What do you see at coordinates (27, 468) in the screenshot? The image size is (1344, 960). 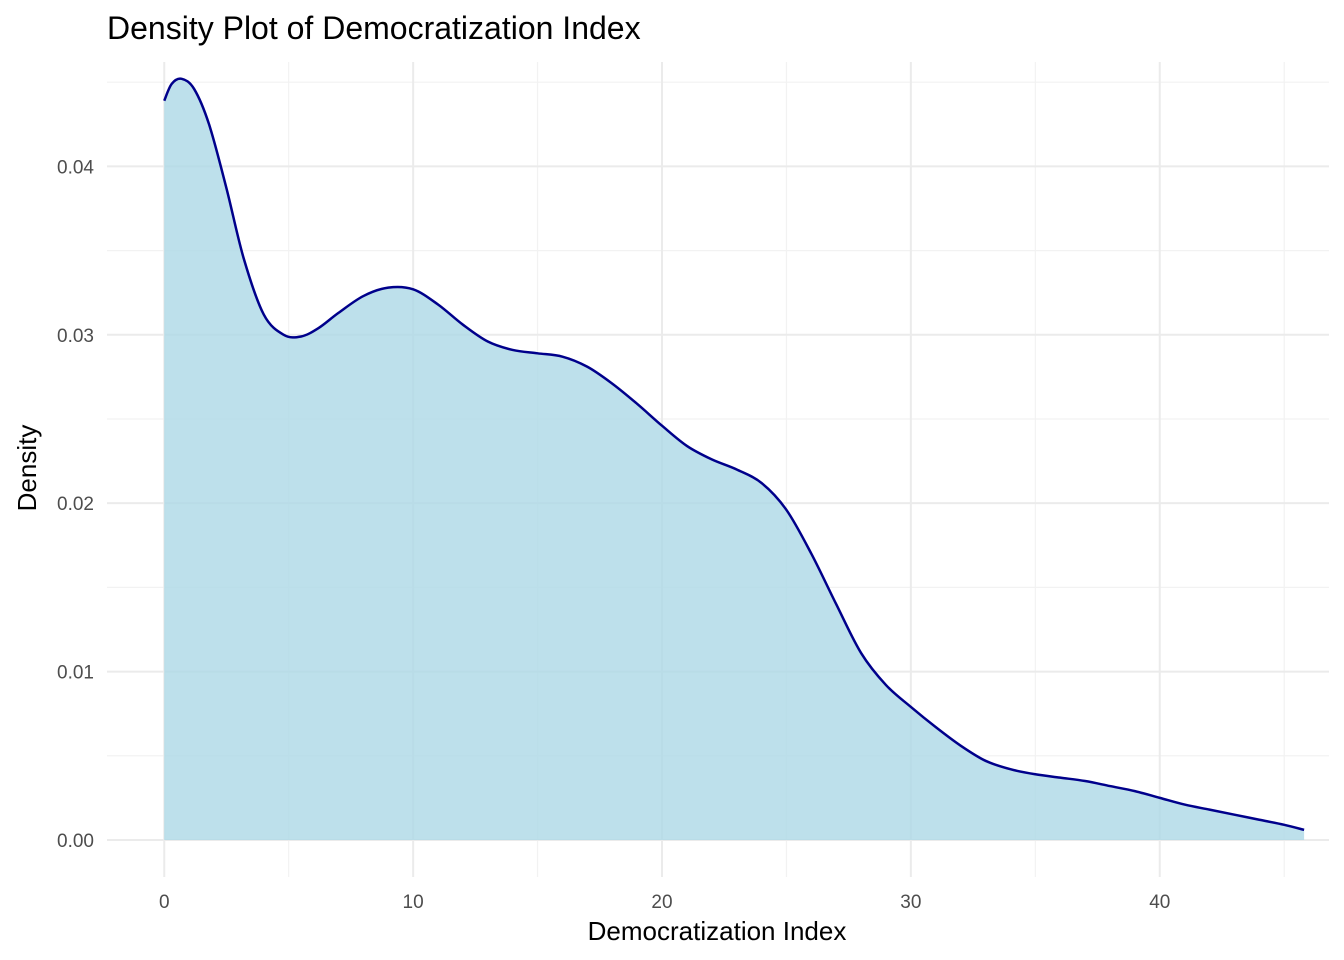 I see `y-axis-title: Density` at bounding box center [27, 468].